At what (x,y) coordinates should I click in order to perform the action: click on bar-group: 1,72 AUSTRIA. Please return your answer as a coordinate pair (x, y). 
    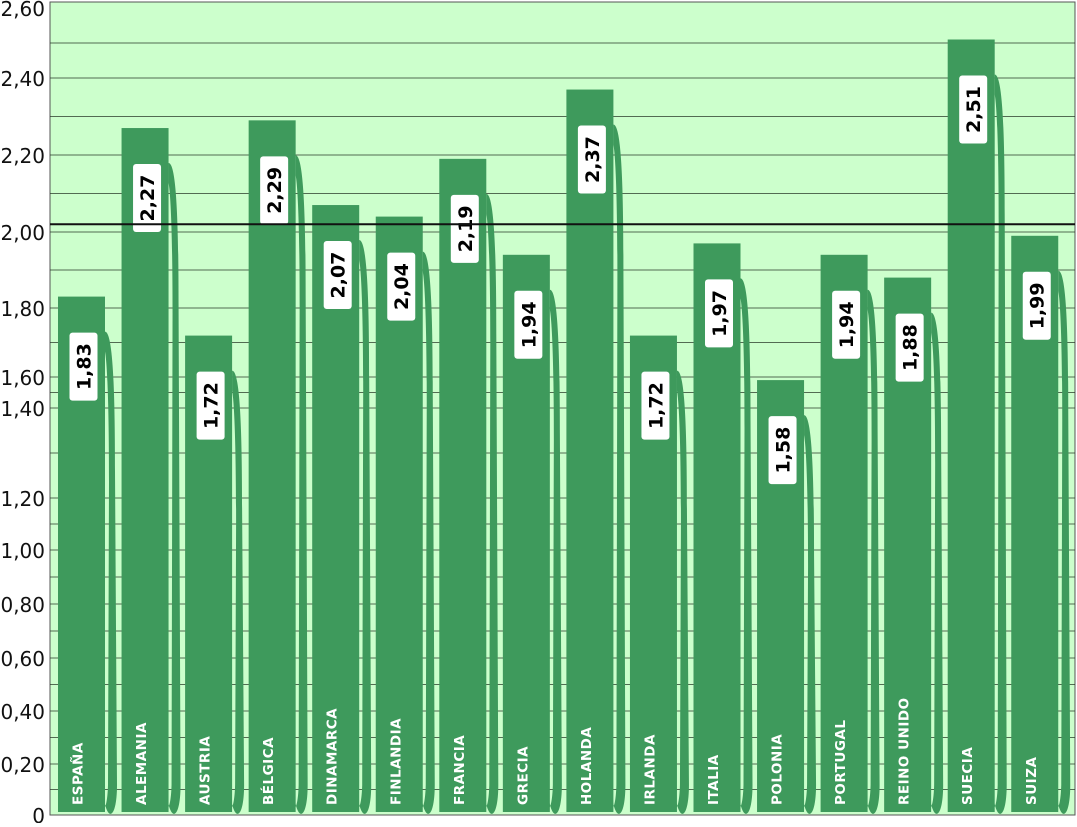
    Looking at the image, I should click on (215, 574).